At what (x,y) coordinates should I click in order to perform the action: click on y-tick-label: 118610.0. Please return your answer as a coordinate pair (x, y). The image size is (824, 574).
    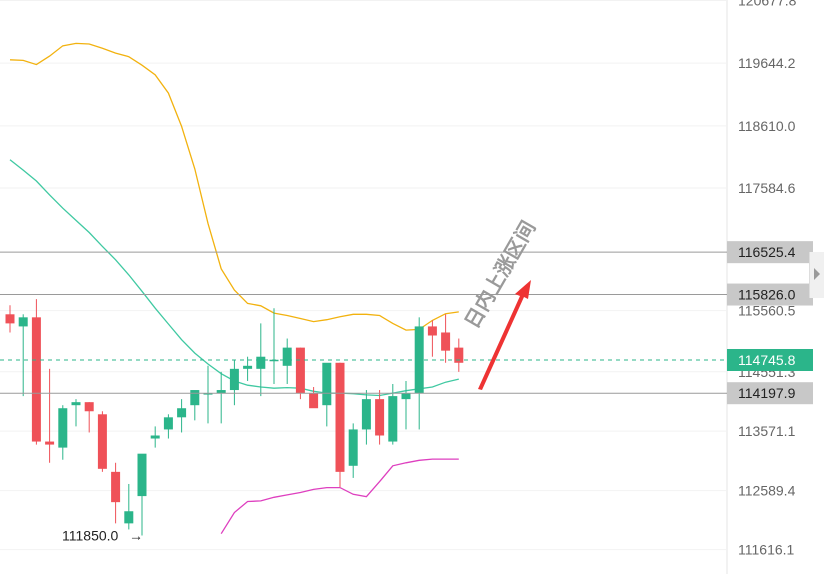
    Looking at the image, I should click on (767, 126).